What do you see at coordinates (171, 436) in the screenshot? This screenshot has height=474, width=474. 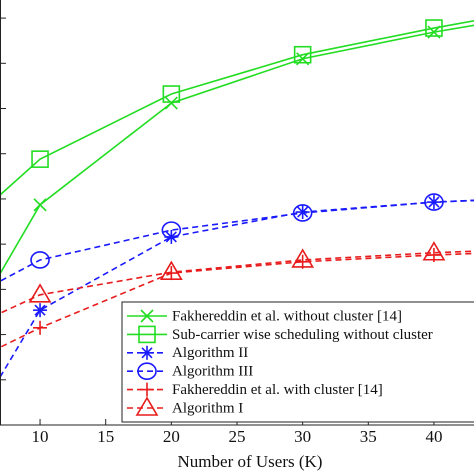 I see `x-tick-label: 20` at bounding box center [171, 436].